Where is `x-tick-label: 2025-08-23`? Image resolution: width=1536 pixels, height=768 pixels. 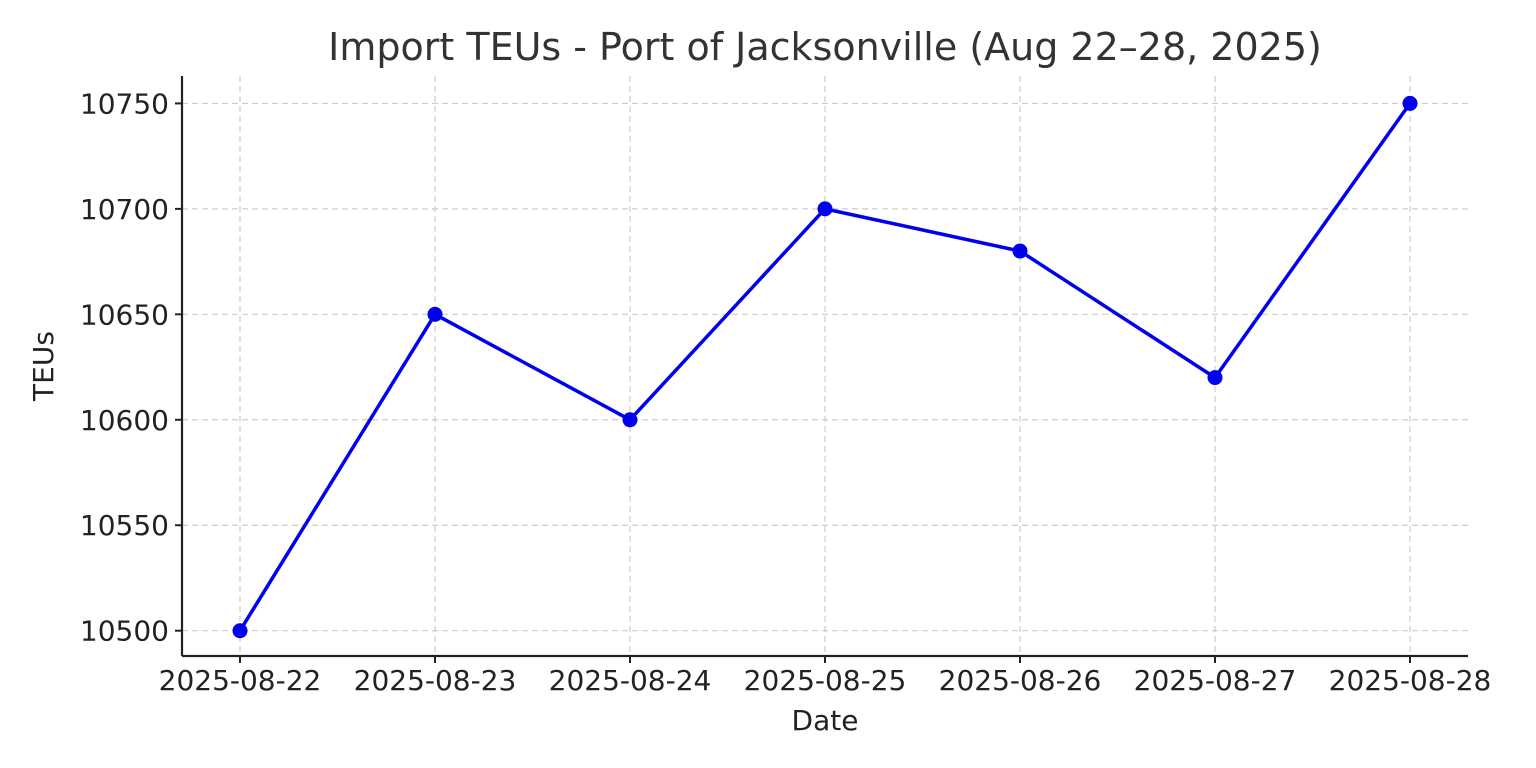 x-tick-label: 2025-08-23 is located at coordinates (435, 680).